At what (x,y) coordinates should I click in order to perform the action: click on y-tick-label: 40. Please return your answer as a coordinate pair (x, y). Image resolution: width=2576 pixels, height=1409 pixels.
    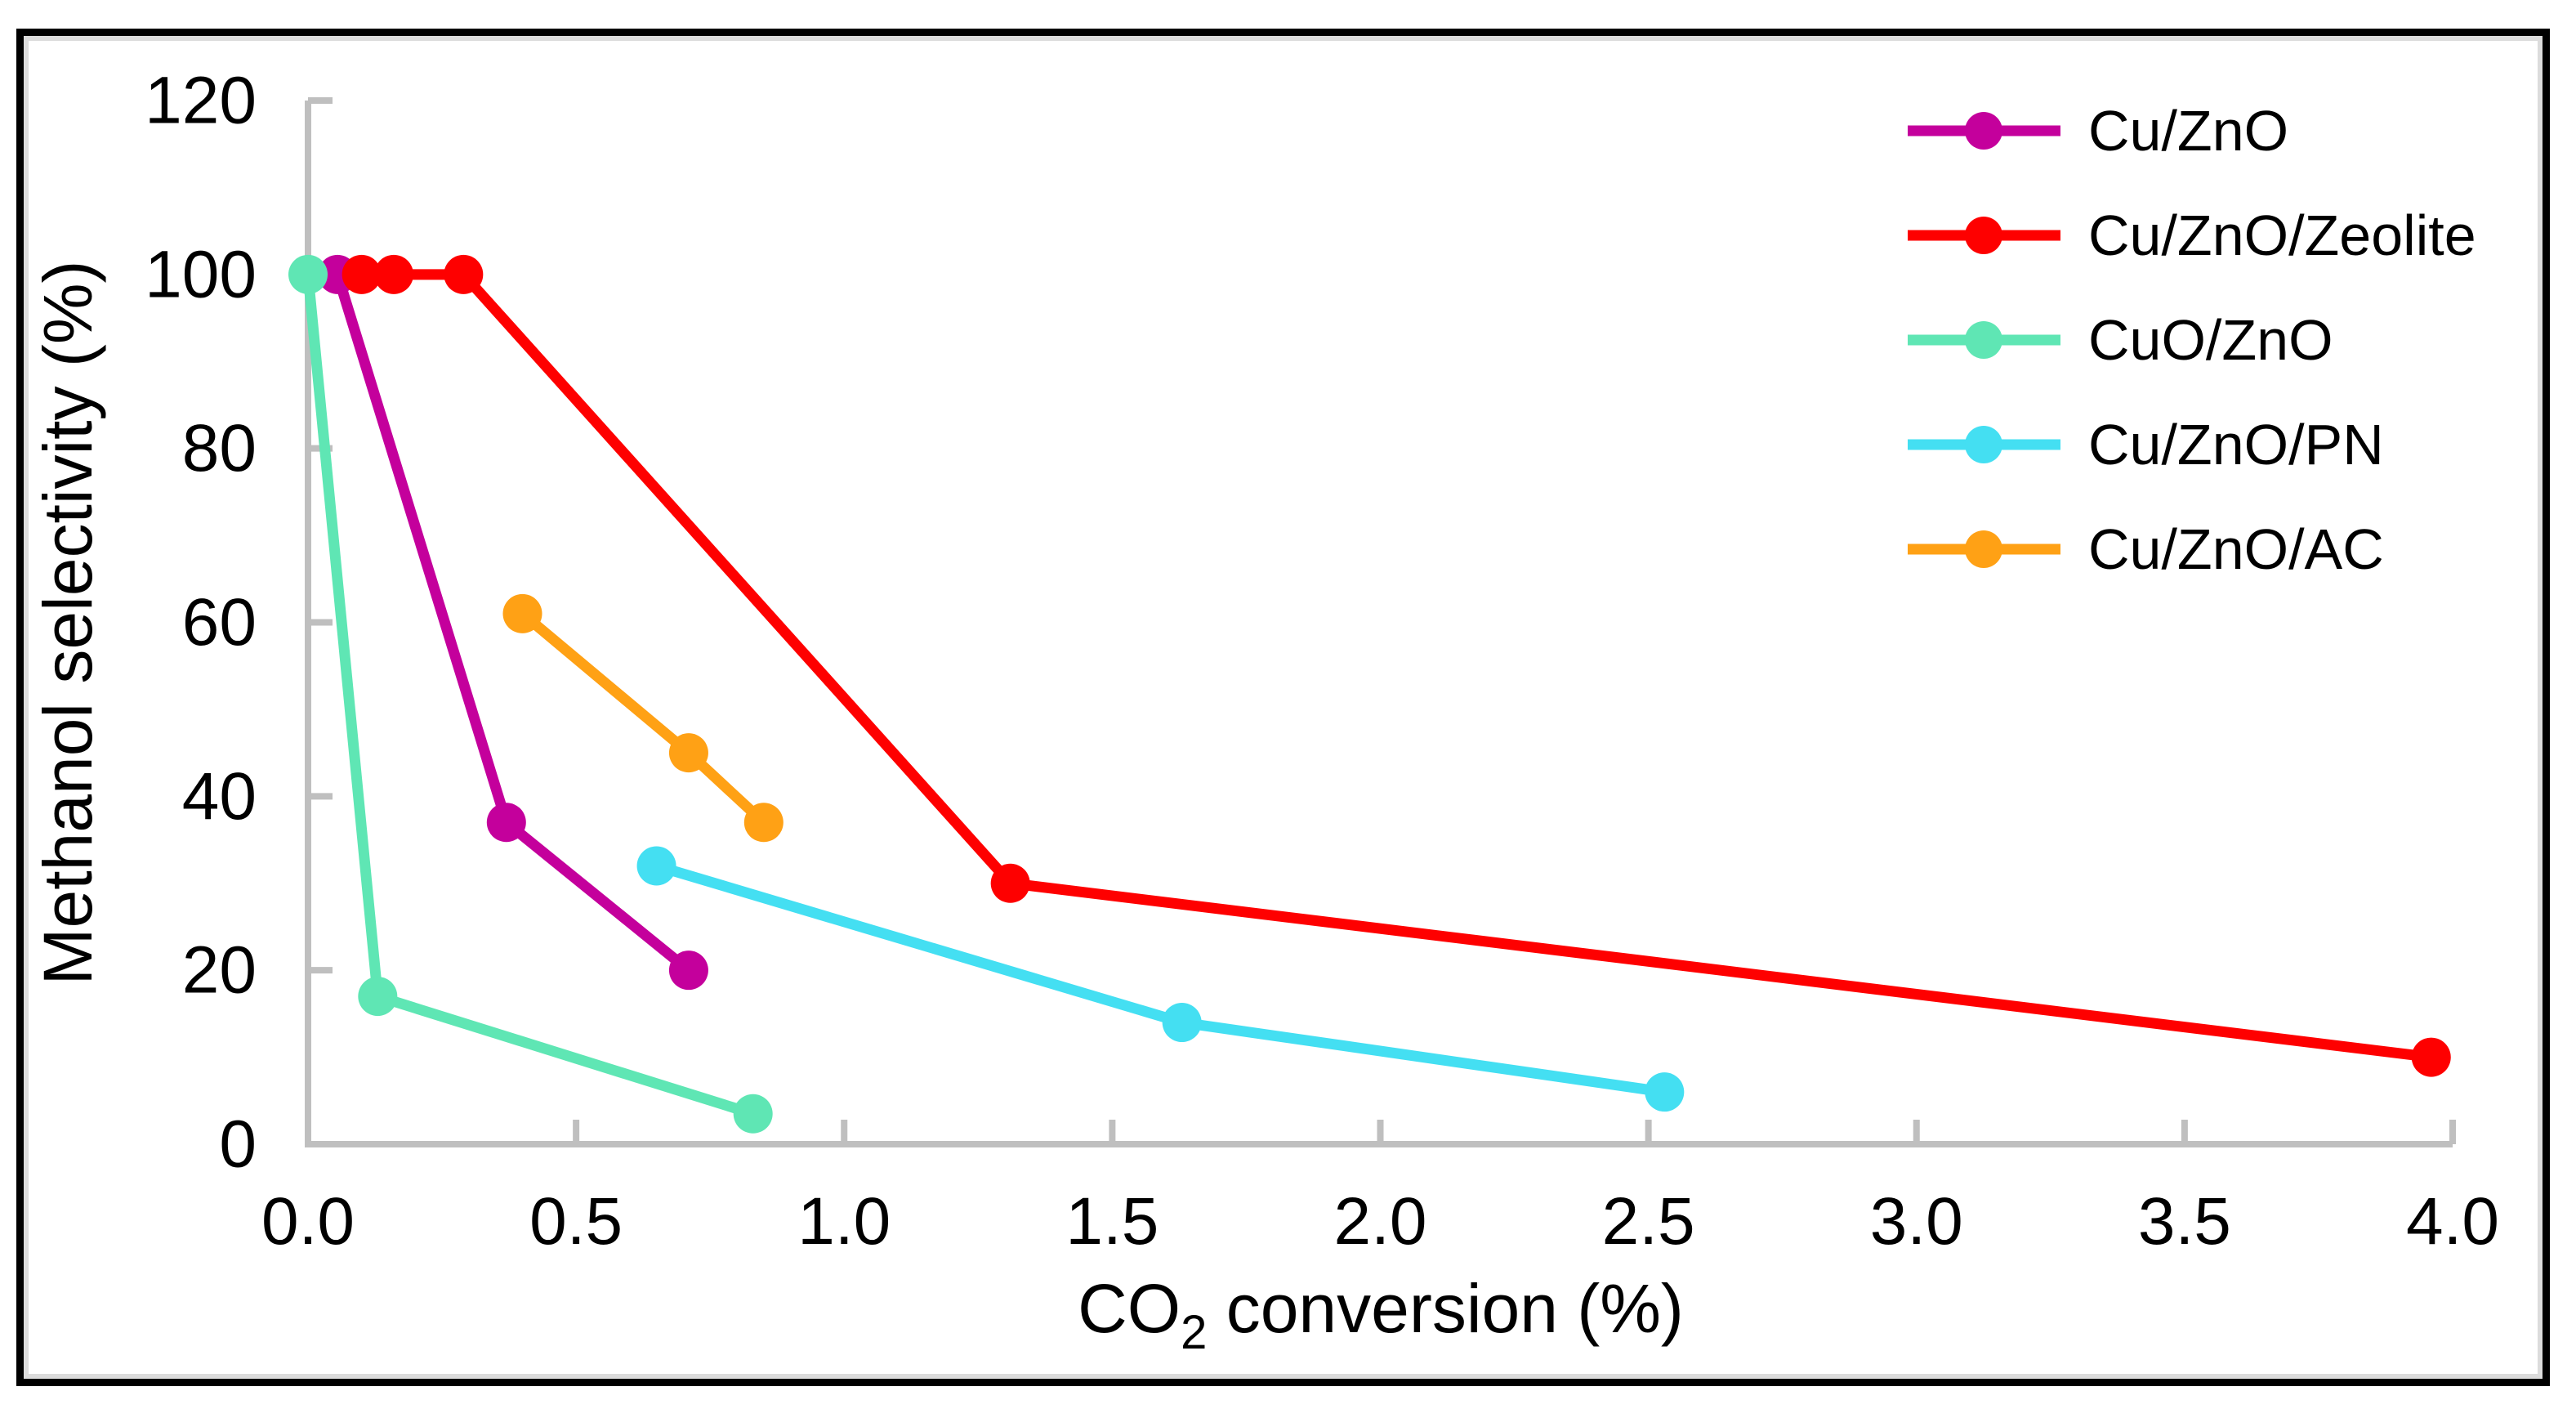
    Looking at the image, I should click on (220, 796).